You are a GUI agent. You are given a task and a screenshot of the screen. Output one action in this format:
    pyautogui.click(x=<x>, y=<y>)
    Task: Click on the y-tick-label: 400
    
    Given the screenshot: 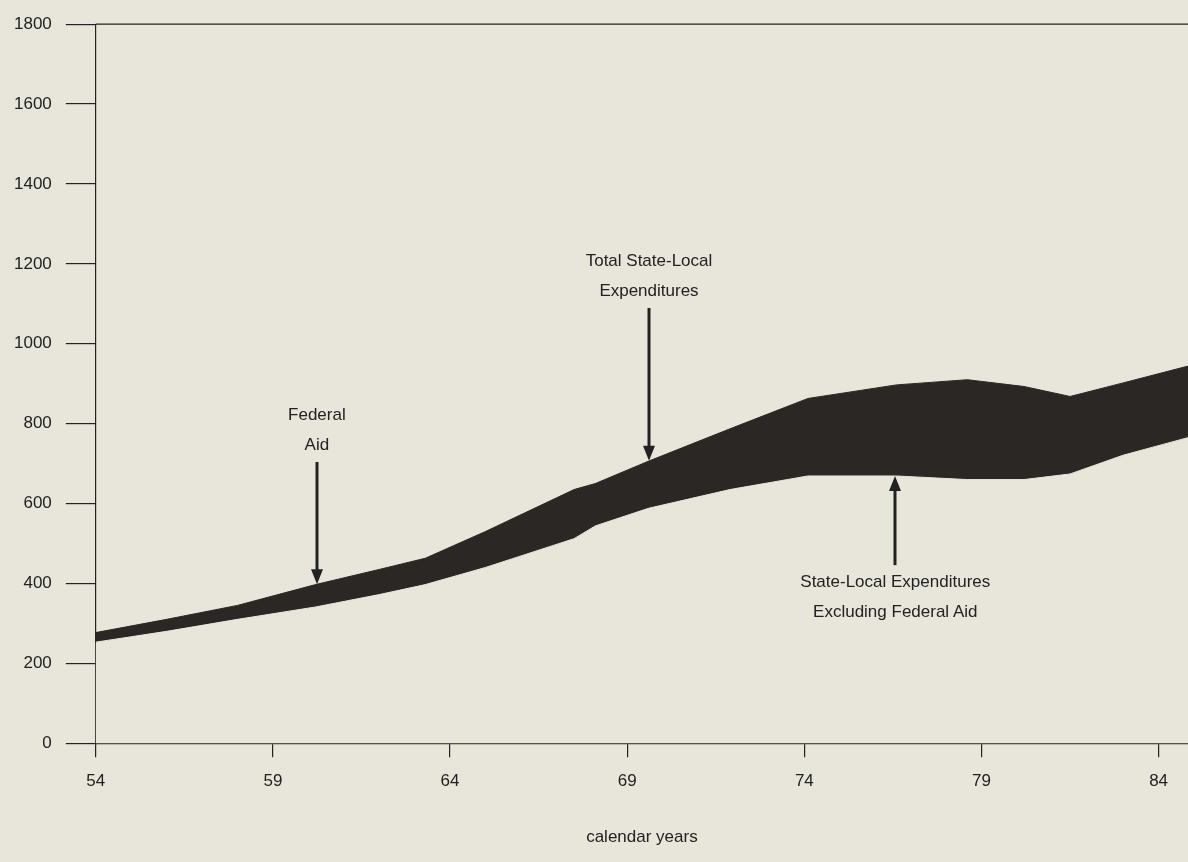 What is the action you would take?
    pyautogui.click(x=37, y=583)
    